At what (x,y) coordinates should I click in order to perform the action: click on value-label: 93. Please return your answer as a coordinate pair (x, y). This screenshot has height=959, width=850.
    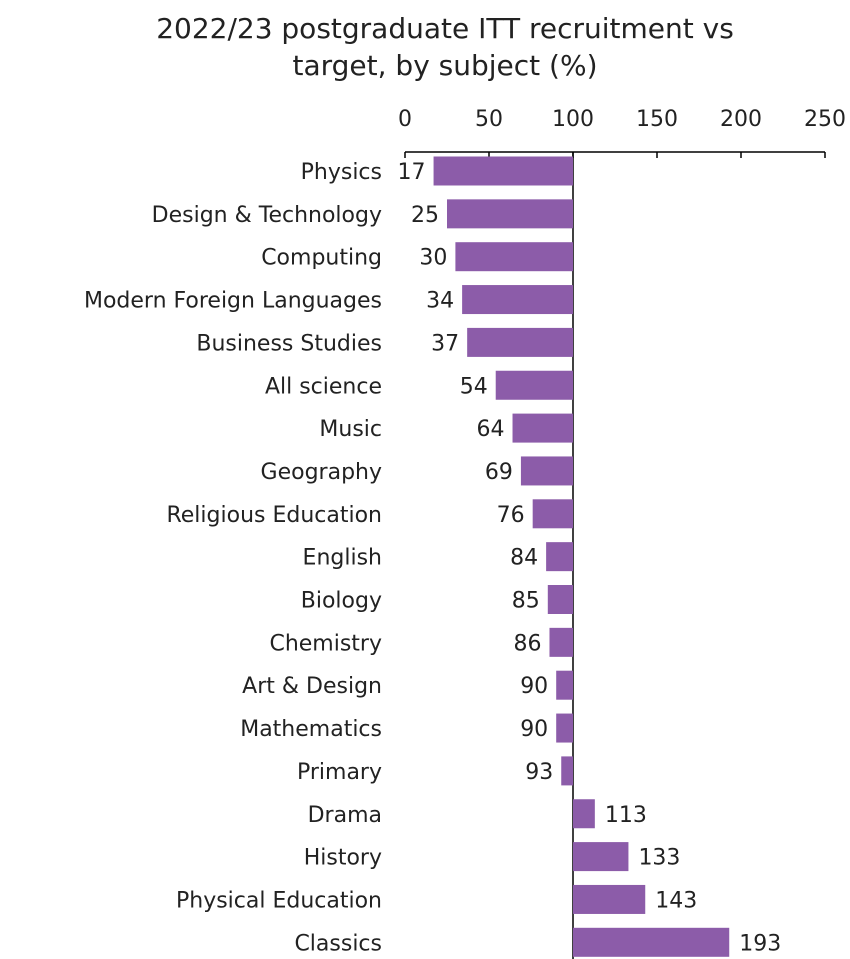
    Looking at the image, I should click on (539, 772).